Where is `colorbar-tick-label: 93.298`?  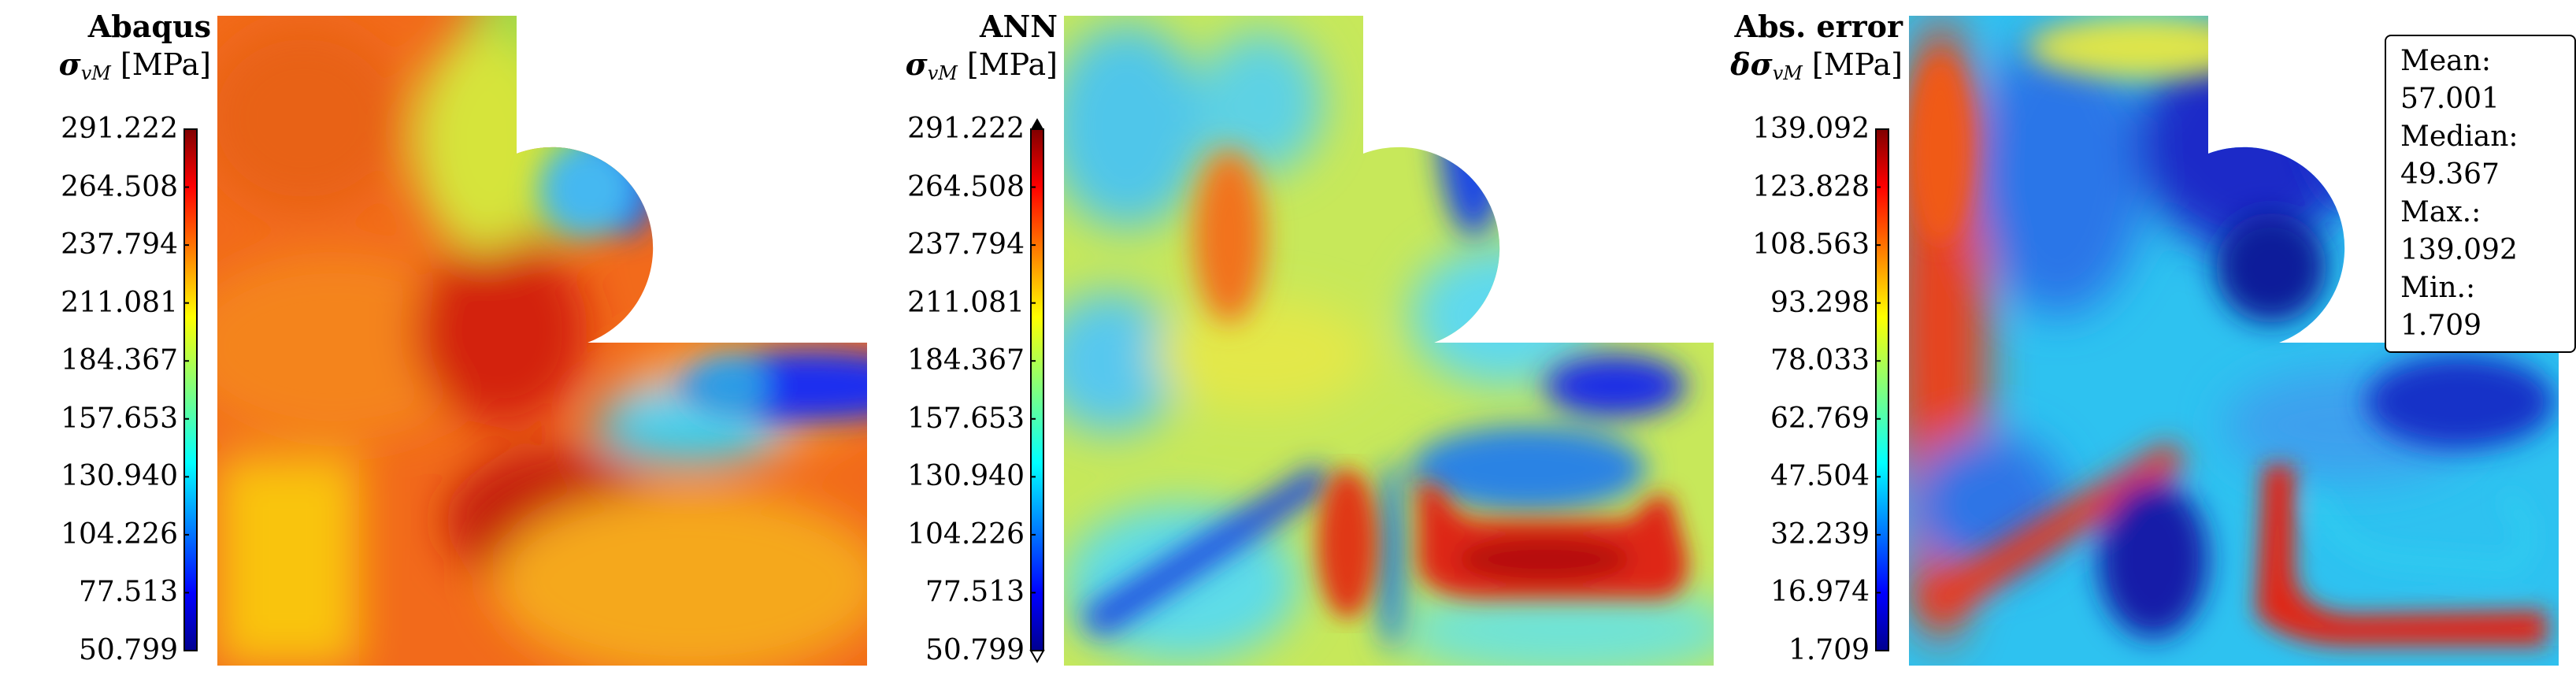 colorbar-tick-label: 93.298 is located at coordinates (1820, 302).